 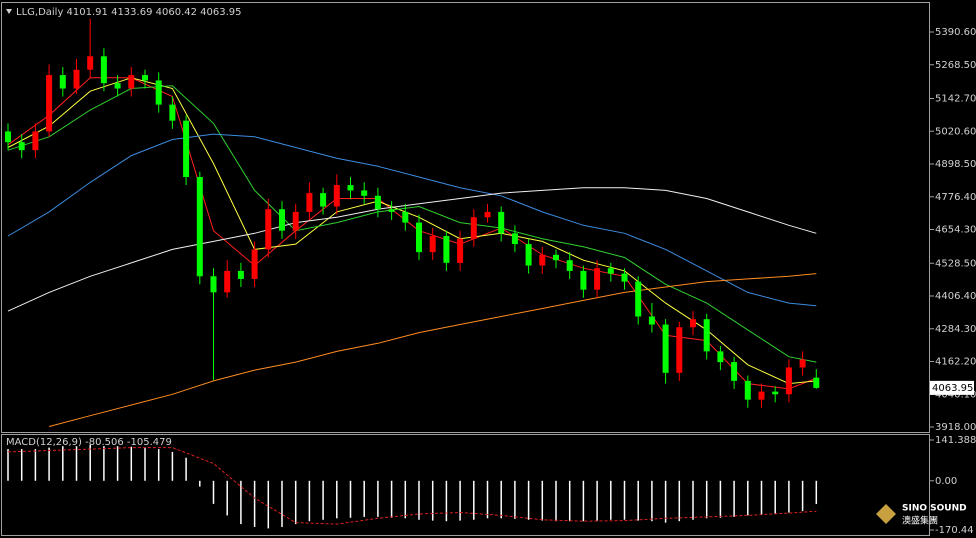 I want to click on y-tick-label: 4654.30, so click(x=955, y=230).